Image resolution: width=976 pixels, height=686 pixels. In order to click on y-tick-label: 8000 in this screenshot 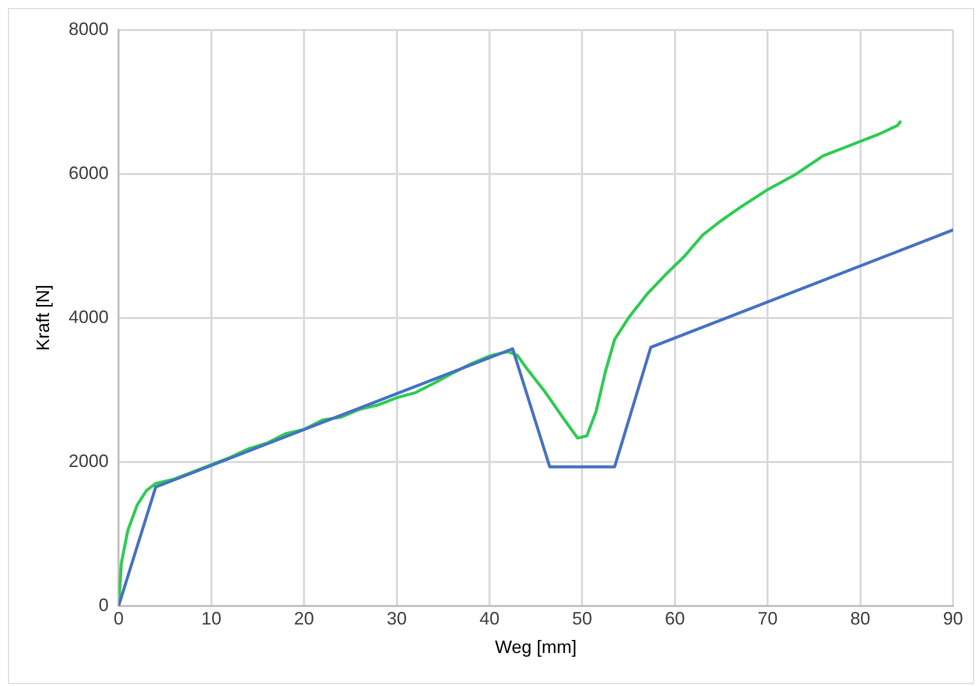, I will do `click(88, 28)`.